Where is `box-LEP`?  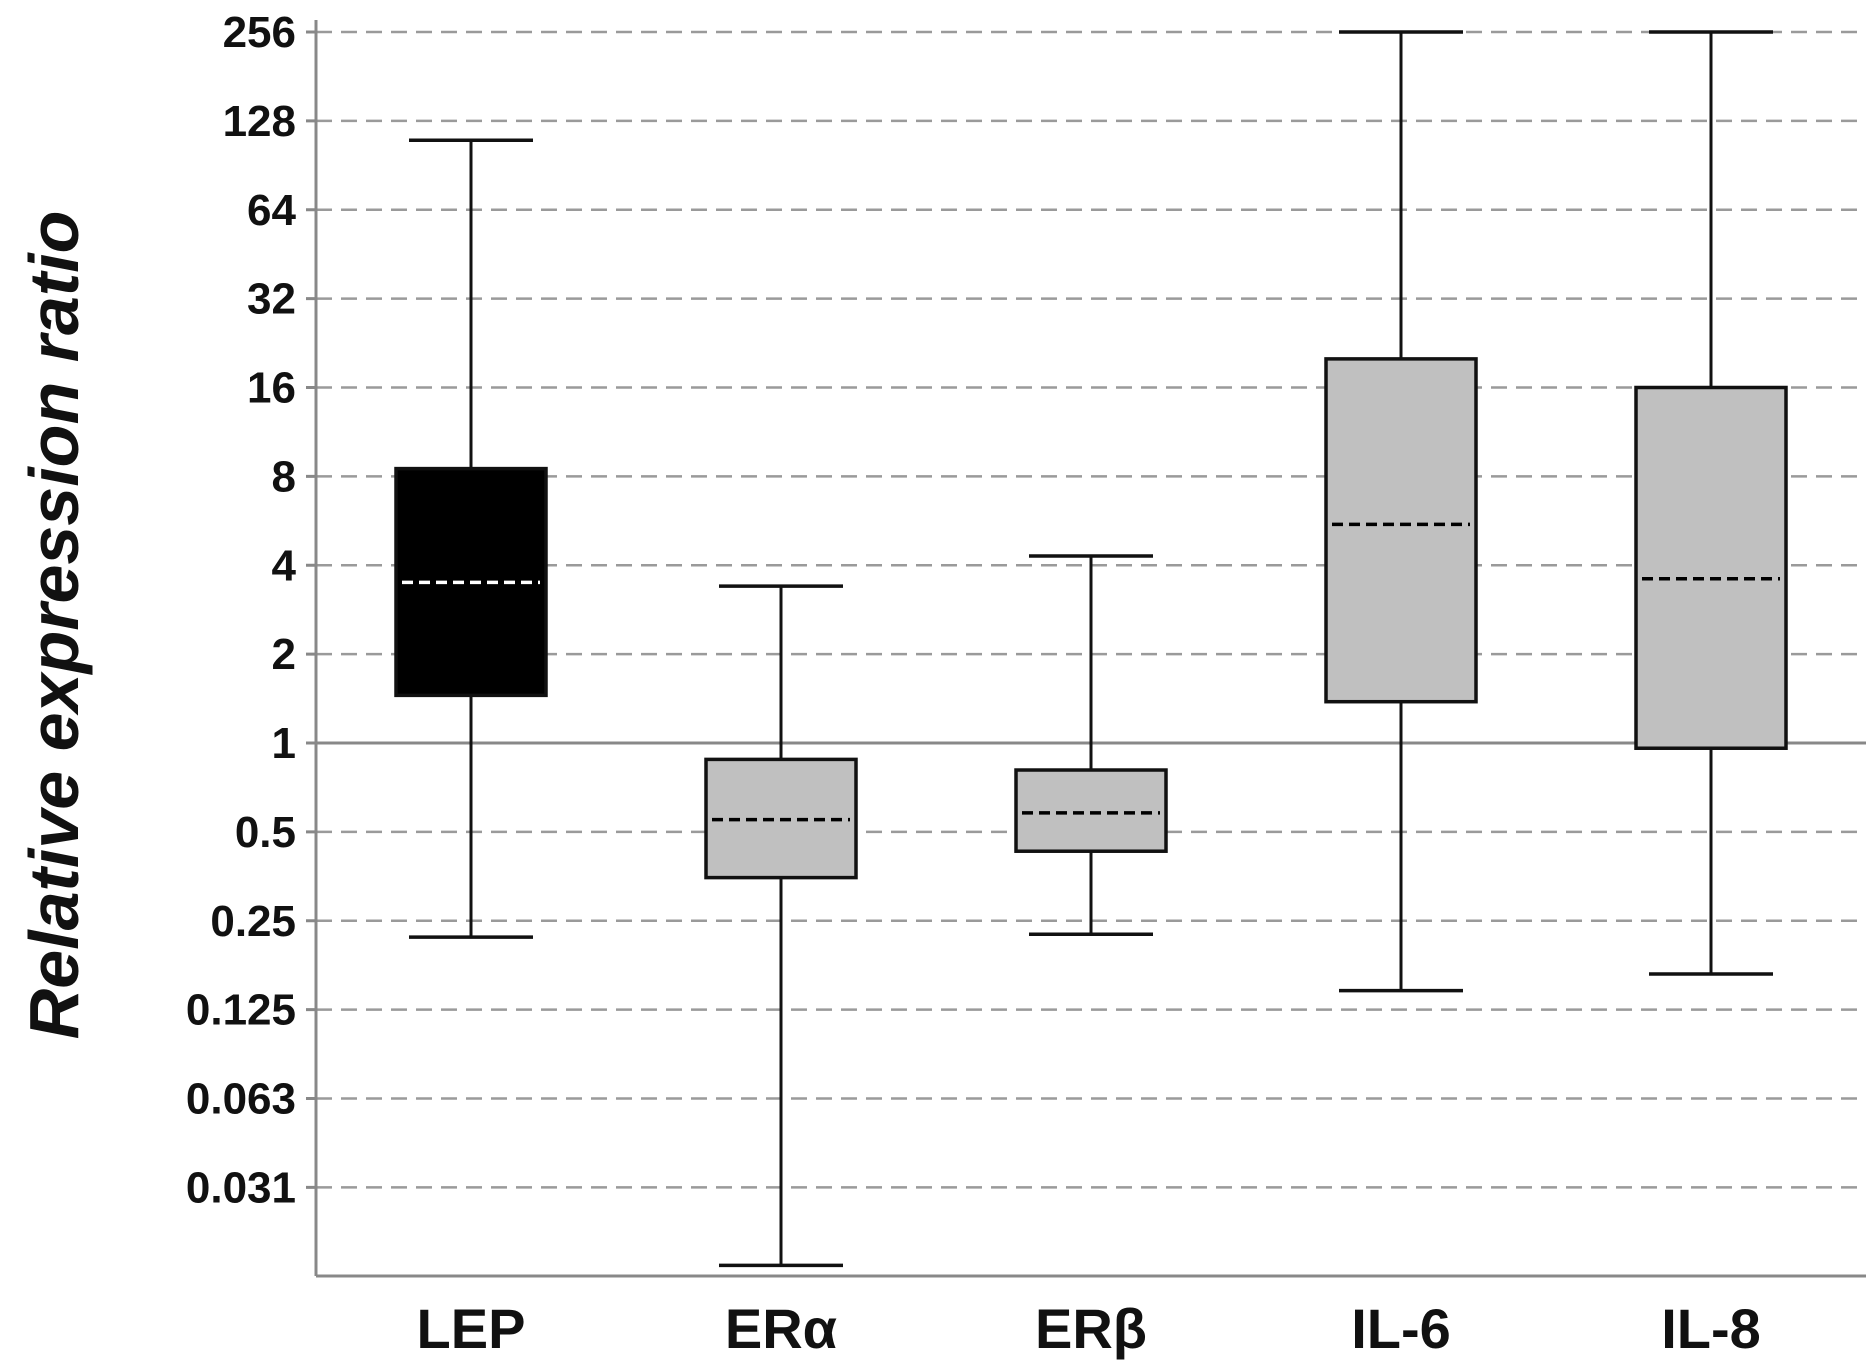
box-LEP is located at coordinates (471, 538).